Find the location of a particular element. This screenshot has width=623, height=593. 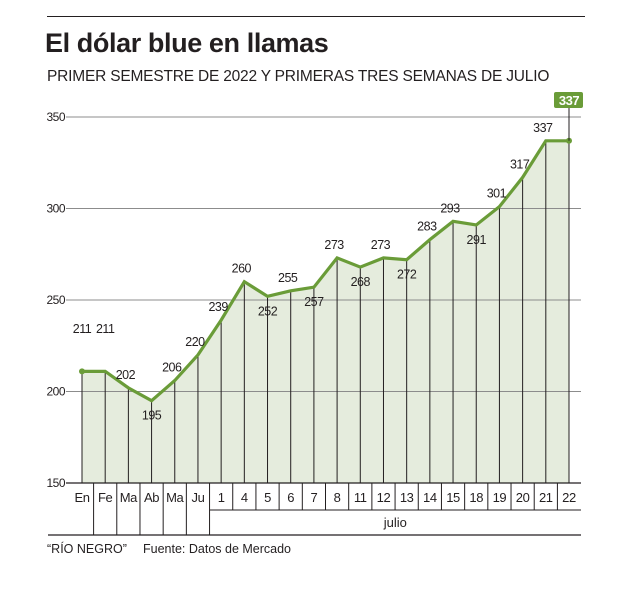

x-tick-label: 11 is located at coordinates (360, 497).